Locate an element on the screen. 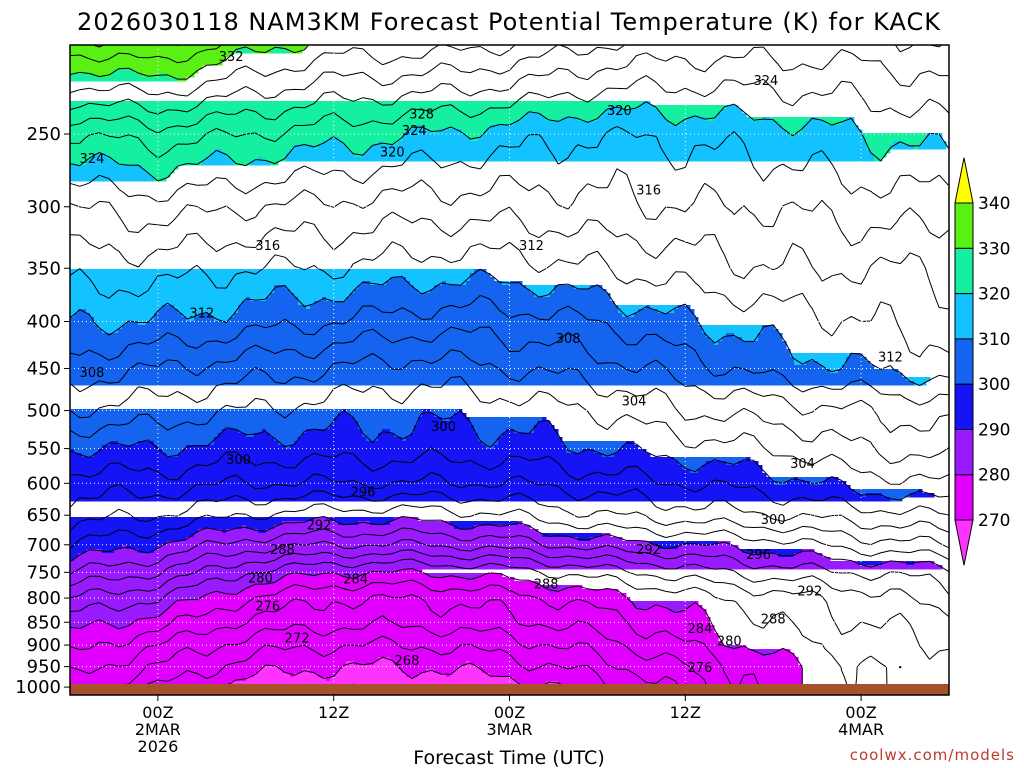 The image size is (1024, 768). colorbar-tick-label: 280 is located at coordinates (994, 476).